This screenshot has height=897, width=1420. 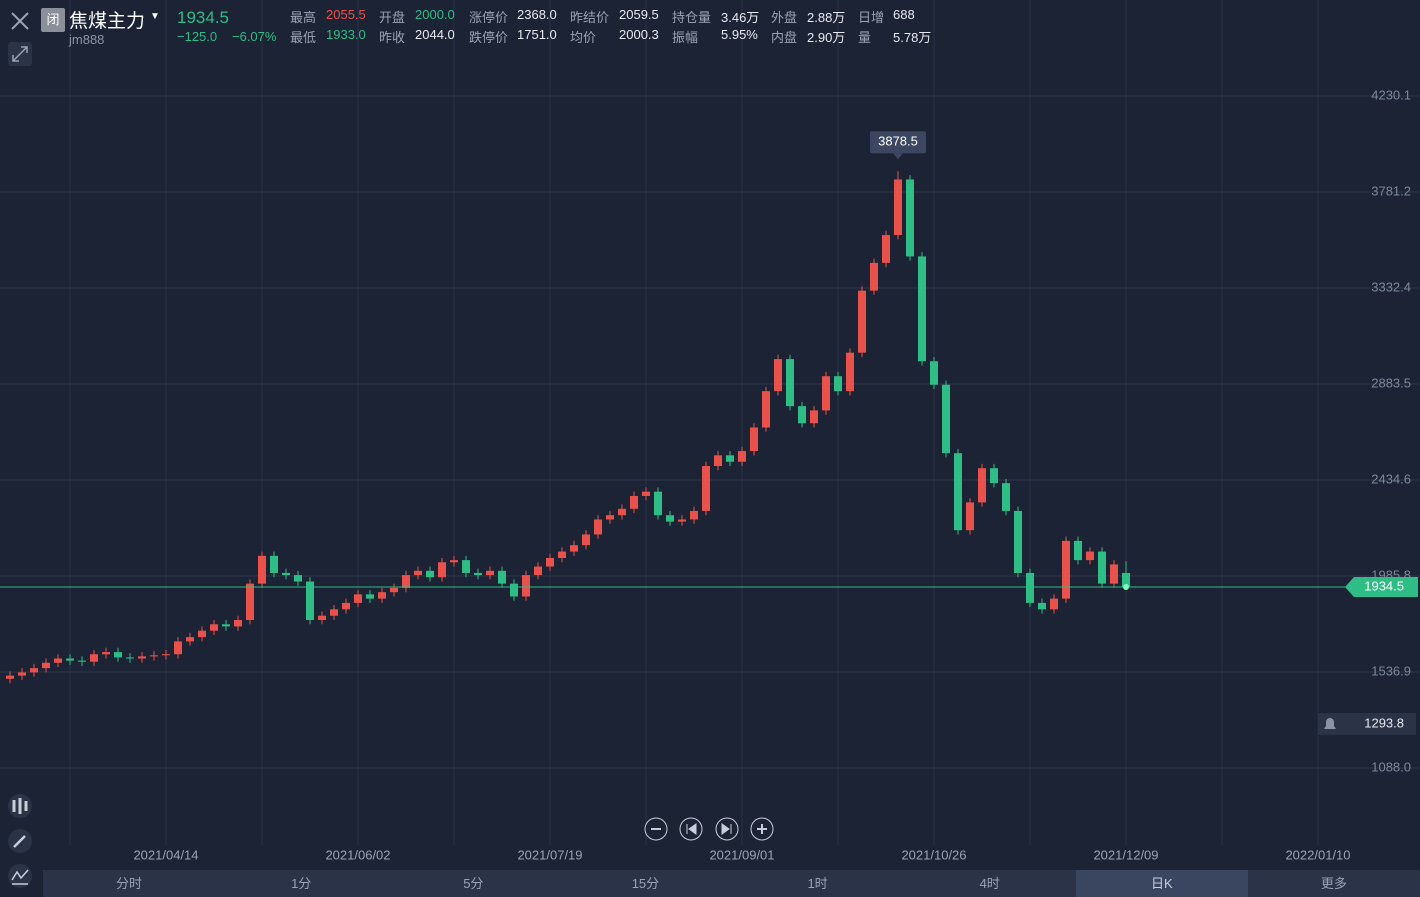 What do you see at coordinates (1391, 94) in the screenshot?
I see `y-tick-label: 4230.1` at bounding box center [1391, 94].